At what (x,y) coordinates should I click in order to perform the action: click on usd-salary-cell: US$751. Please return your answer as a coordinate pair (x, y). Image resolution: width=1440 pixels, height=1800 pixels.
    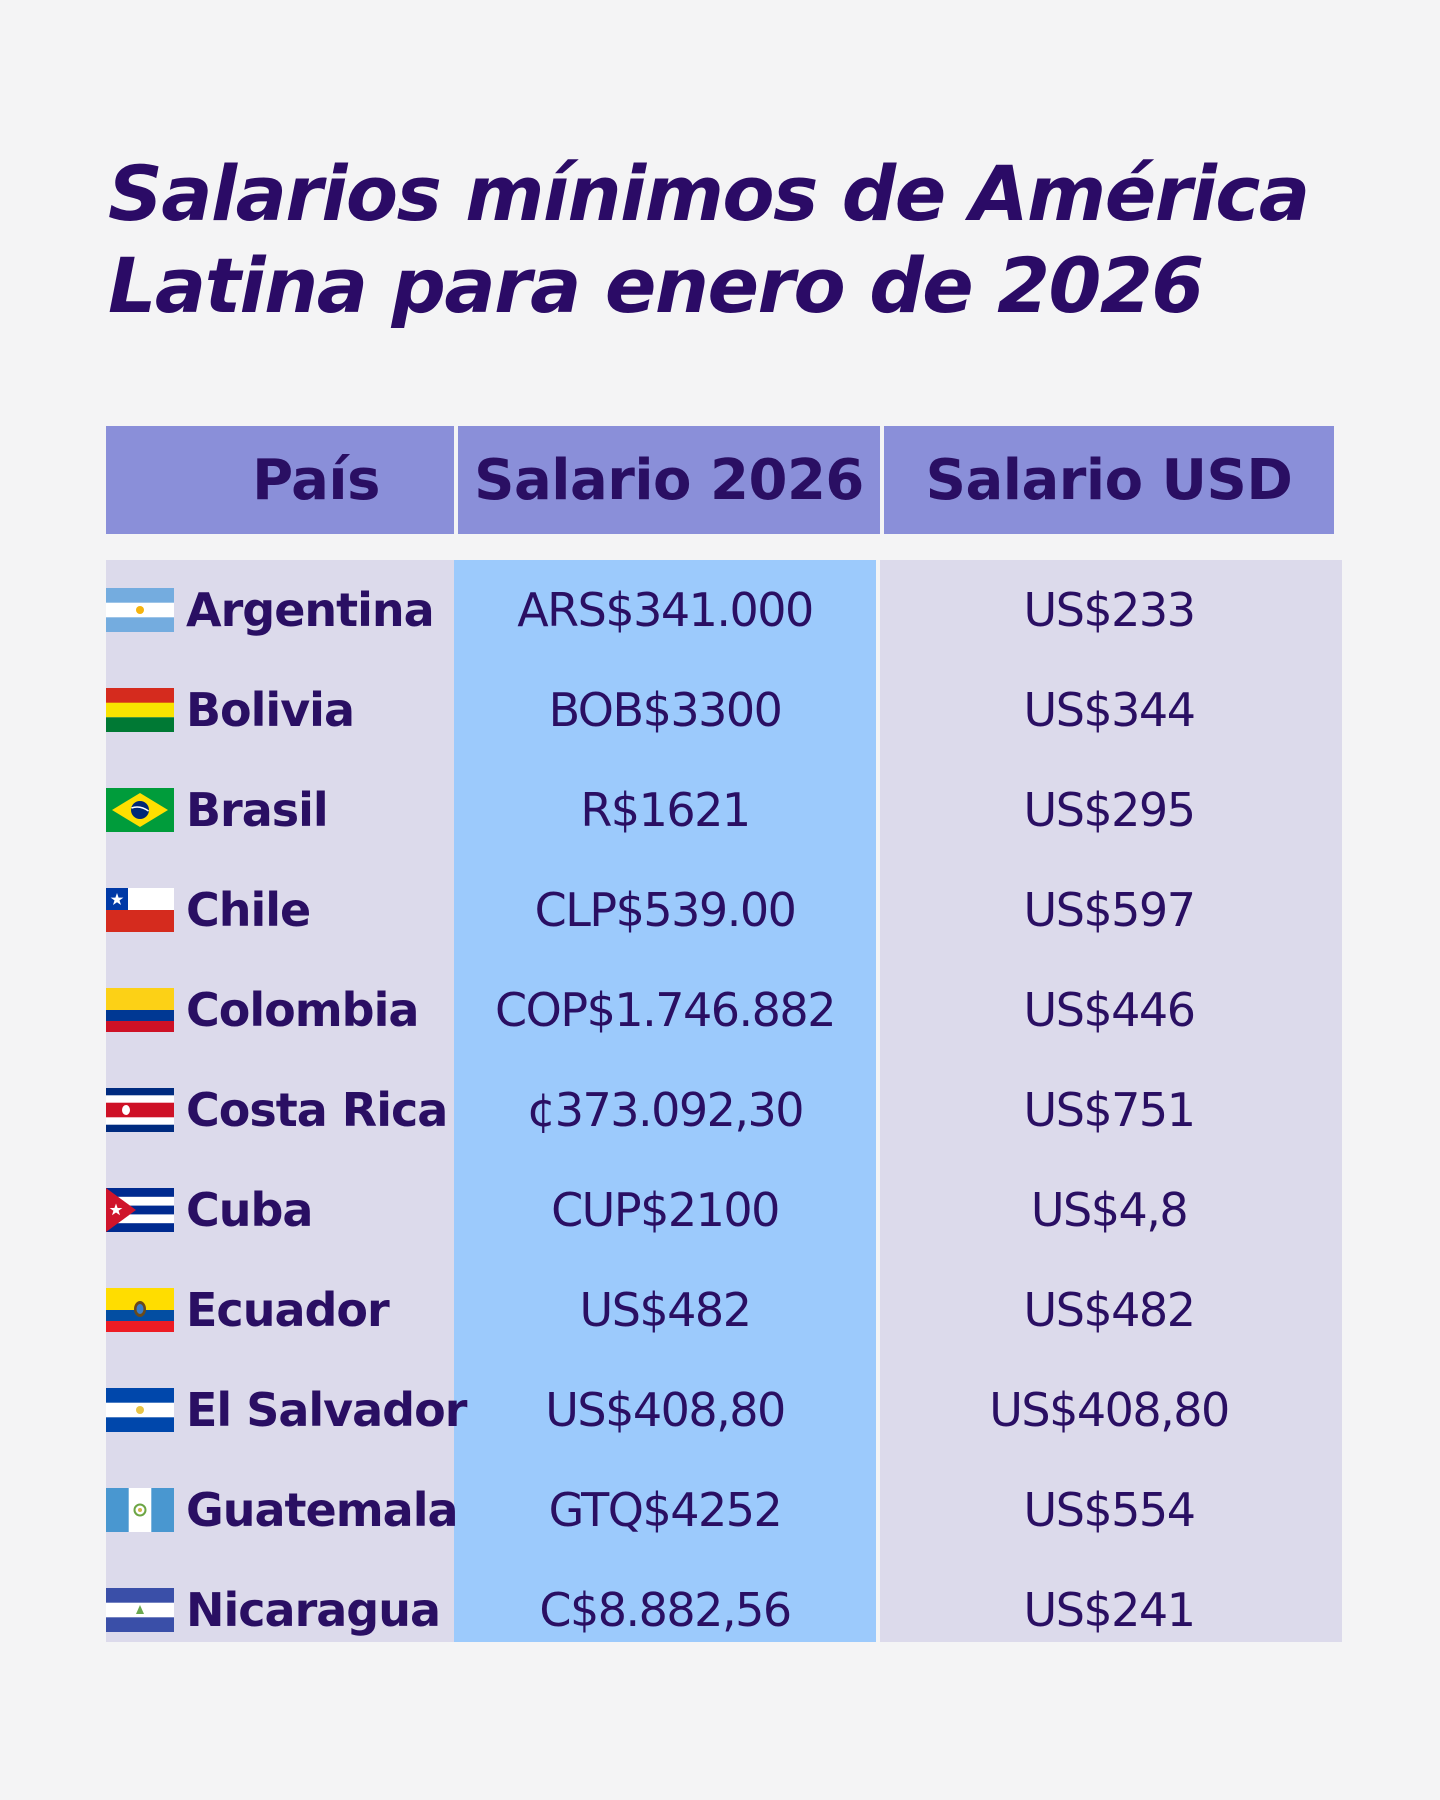
    Looking at the image, I should click on (1109, 1110).